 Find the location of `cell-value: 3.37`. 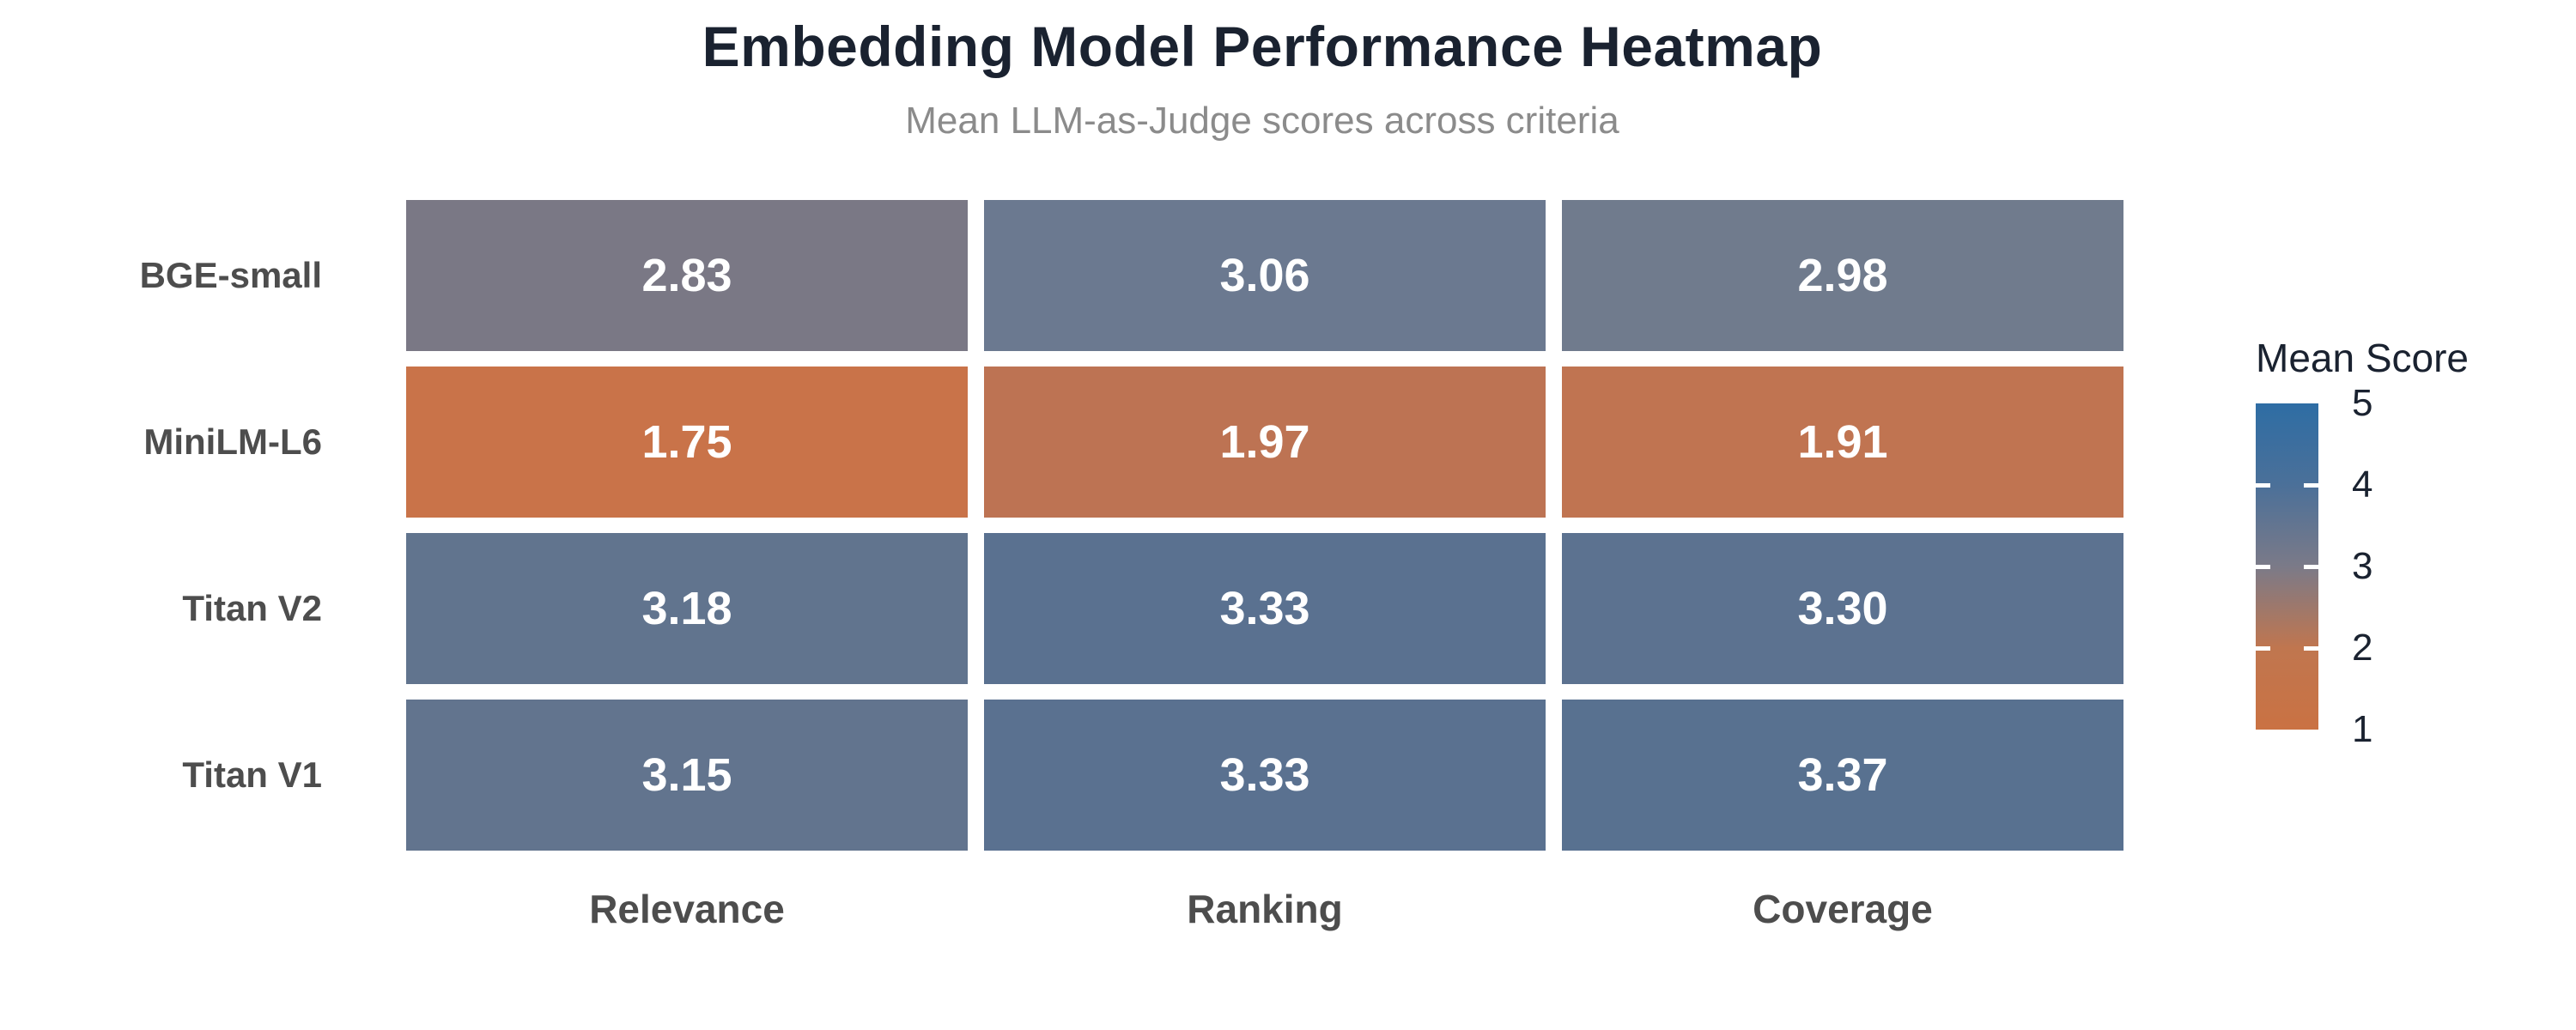

cell-value: 3.37 is located at coordinates (1843, 775).